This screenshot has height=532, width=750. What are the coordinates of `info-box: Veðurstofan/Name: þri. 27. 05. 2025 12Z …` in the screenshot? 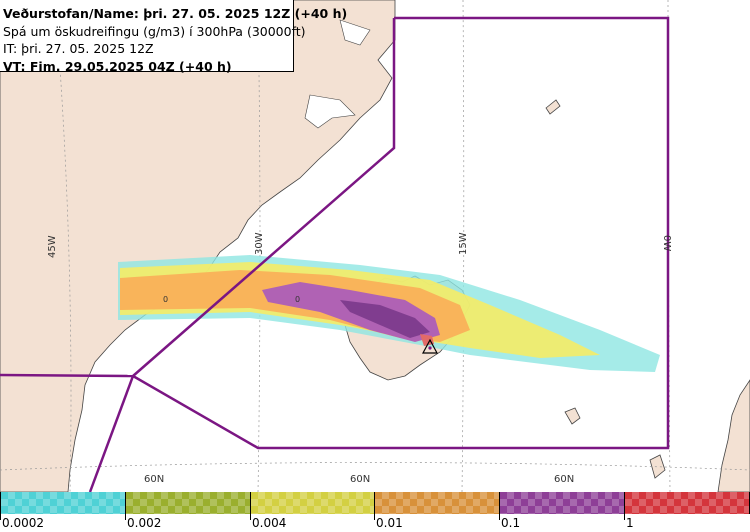 It's located at (174, 37).